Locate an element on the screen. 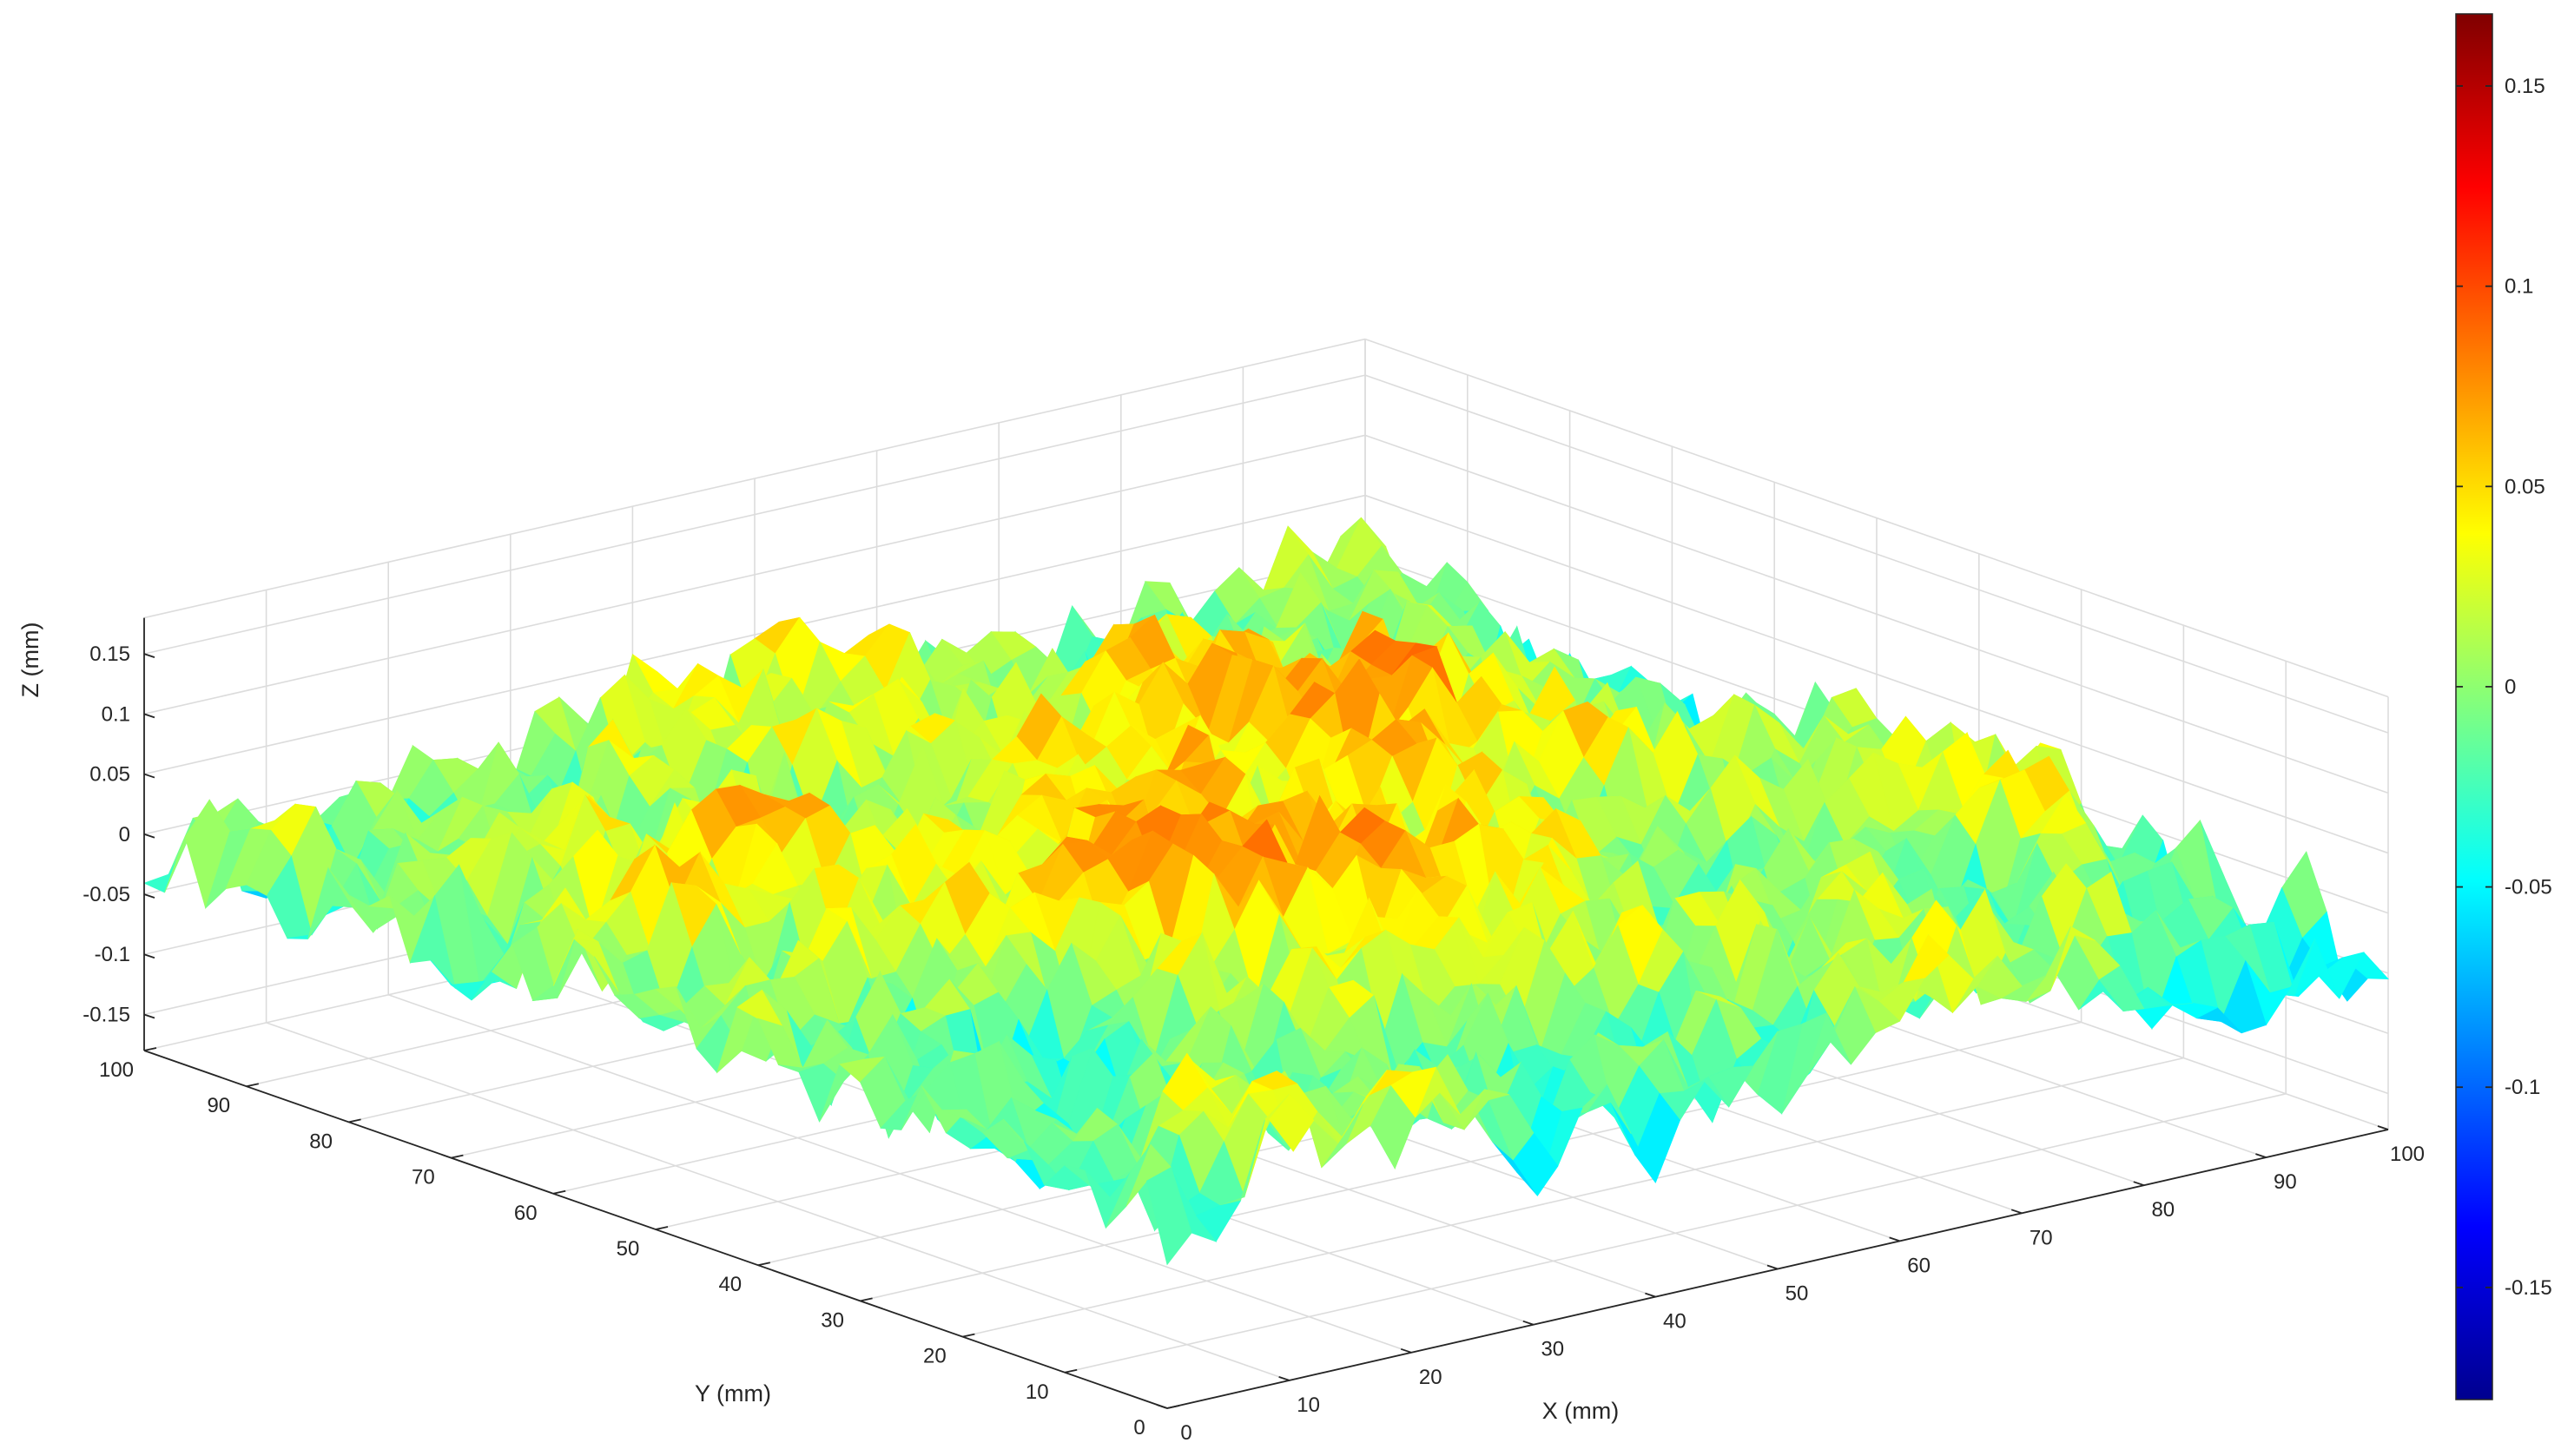  colorbar-tick-label: 0.05 is located at coordinates (2525, 486).